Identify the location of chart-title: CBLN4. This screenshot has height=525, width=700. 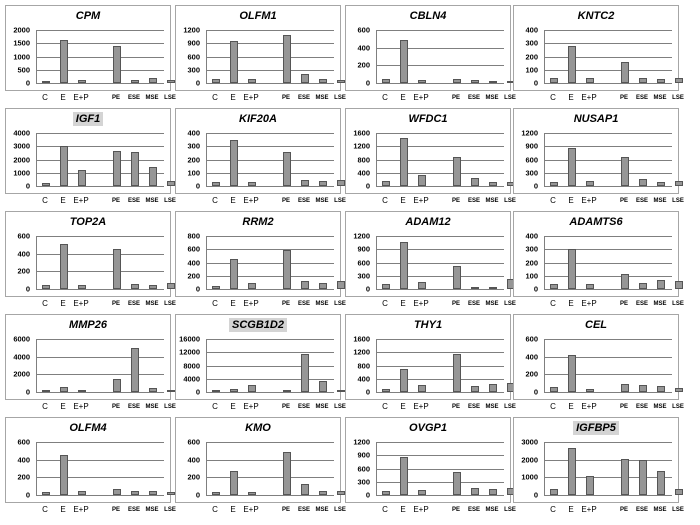
(428, 16).